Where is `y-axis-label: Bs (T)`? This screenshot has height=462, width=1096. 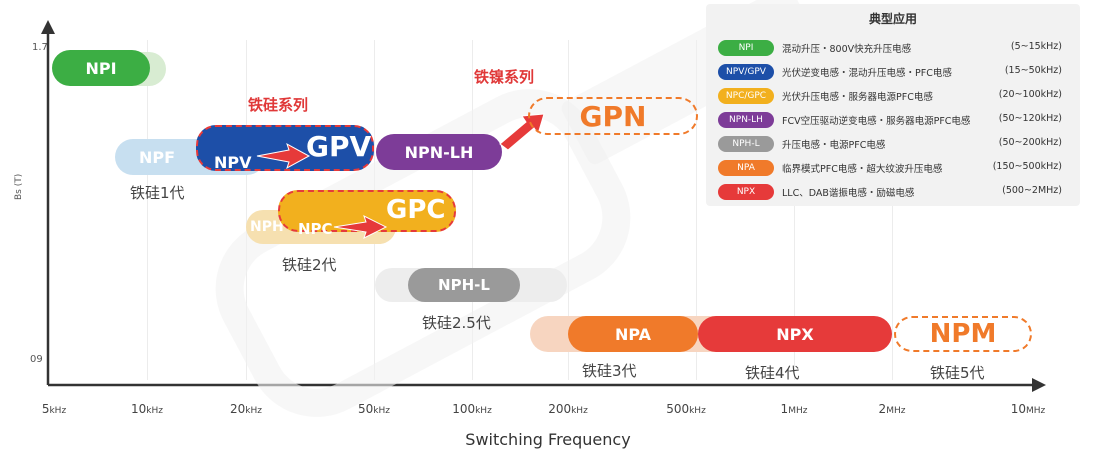 y-axis-label: Bs (T) is located at coordinates (19, 186).